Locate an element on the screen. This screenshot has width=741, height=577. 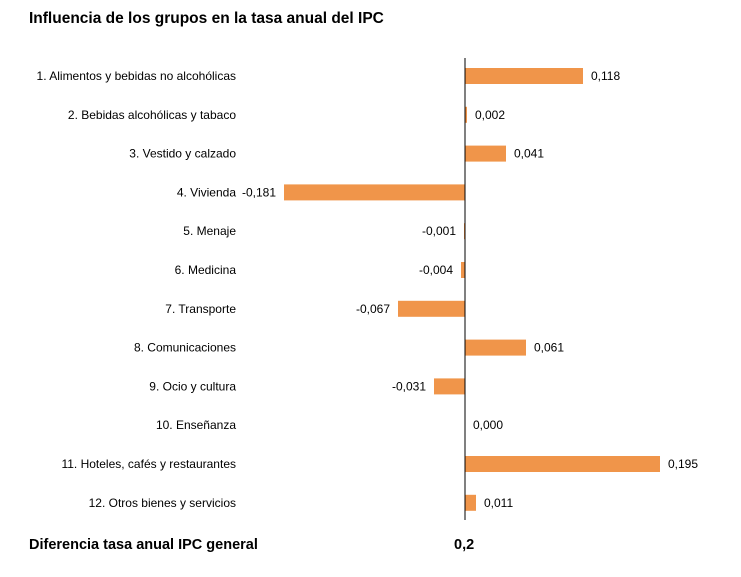
bar-hoteles-cafes-y-restaurantes is located at coordinates (562, 464).